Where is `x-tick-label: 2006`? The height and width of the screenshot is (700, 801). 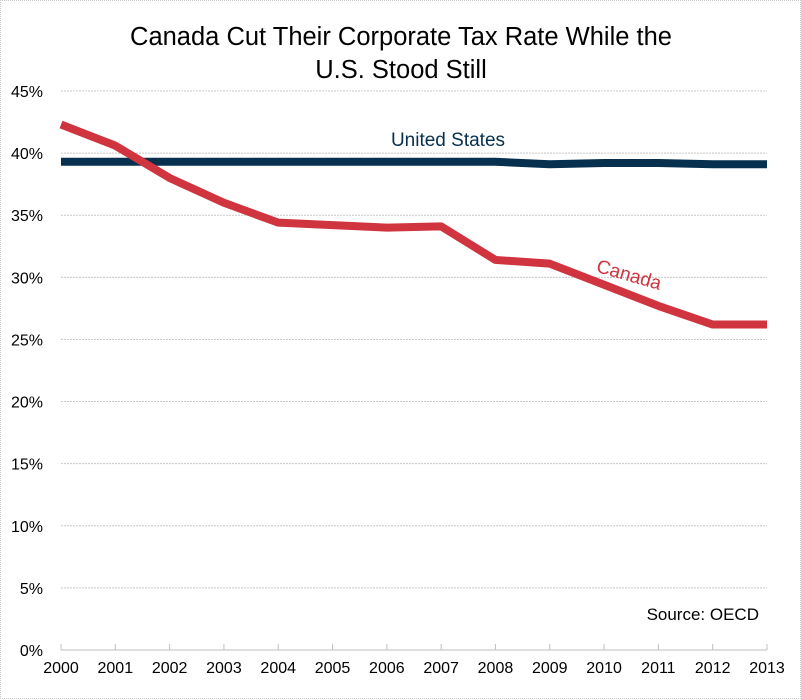
x-tick-label: 2006 is located at coordinates (387, 668).